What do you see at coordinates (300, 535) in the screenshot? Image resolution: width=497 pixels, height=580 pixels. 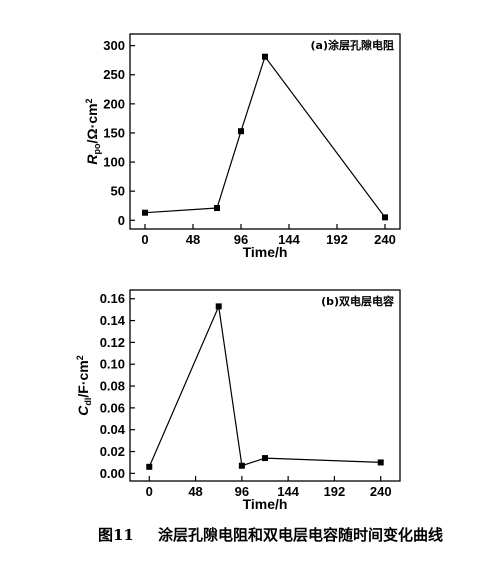 I see `figure-caption-text: 涂层孔隙电阻和双电层电容随时间变化曲线` at bounding box center [300, 535].